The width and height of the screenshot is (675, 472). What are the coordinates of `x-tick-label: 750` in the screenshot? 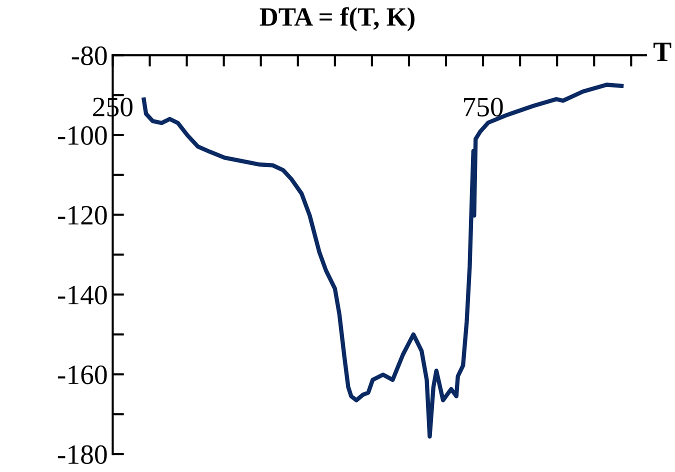 It's located at (483, 107).